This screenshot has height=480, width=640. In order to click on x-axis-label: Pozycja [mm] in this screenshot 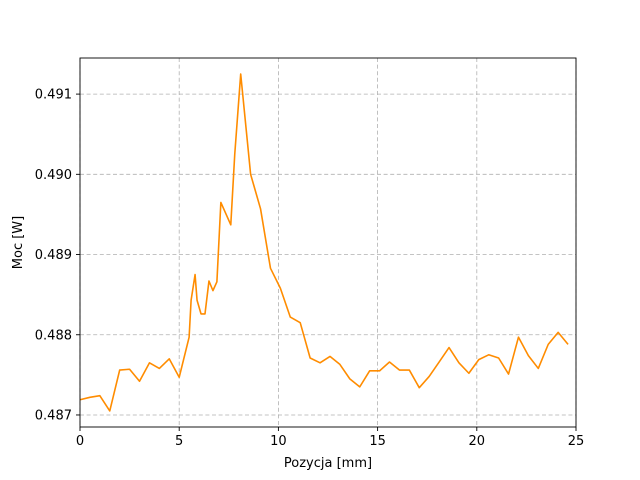, I will do `click(328, 463)`.